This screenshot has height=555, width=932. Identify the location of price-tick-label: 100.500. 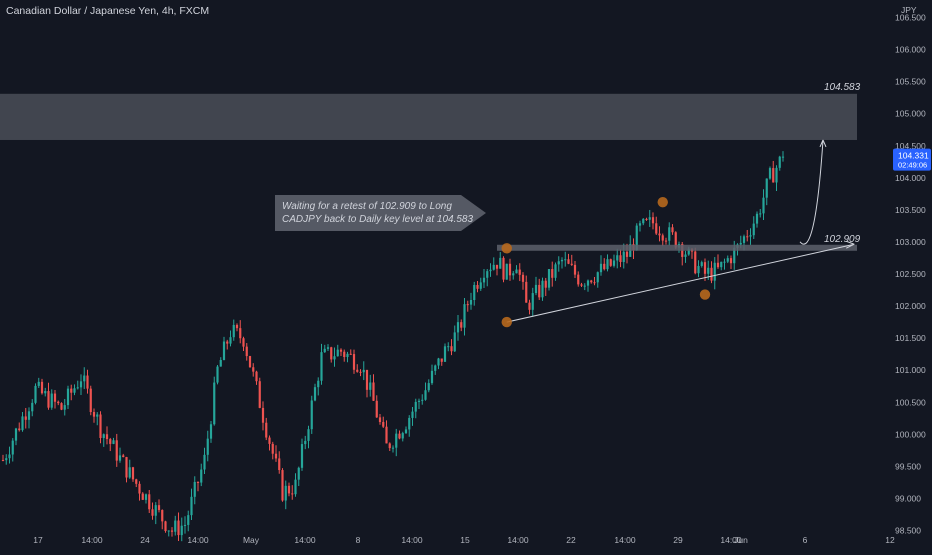
(910, 402).